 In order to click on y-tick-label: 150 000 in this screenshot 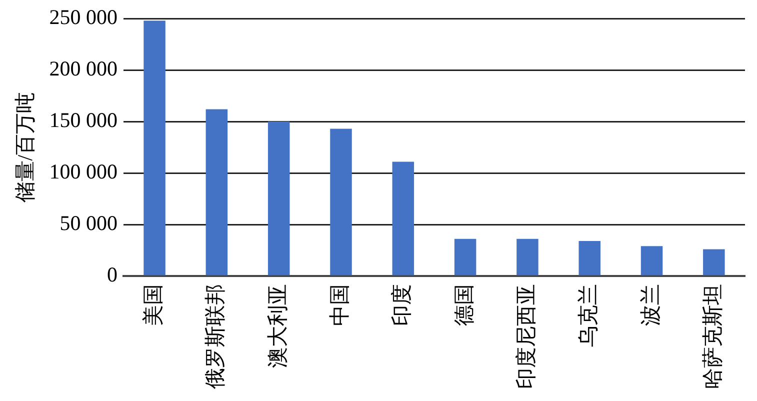, I will do `click(83, 120)`.